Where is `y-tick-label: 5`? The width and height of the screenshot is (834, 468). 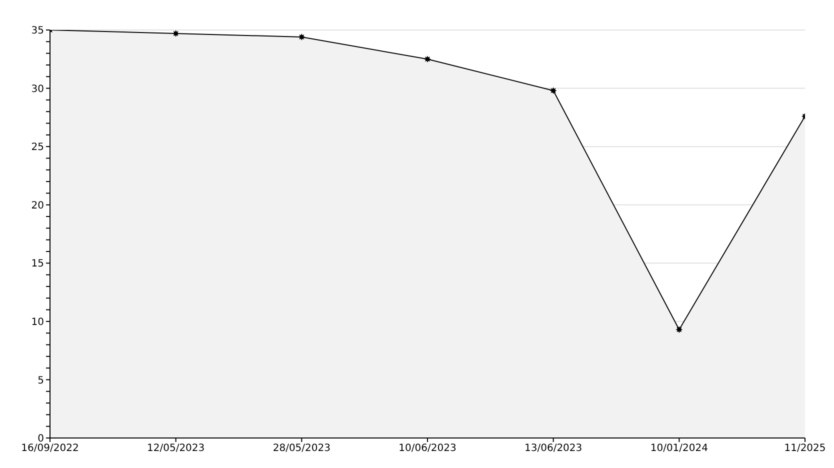 y-tick-label: 5 is located at coordinates (41, 380).